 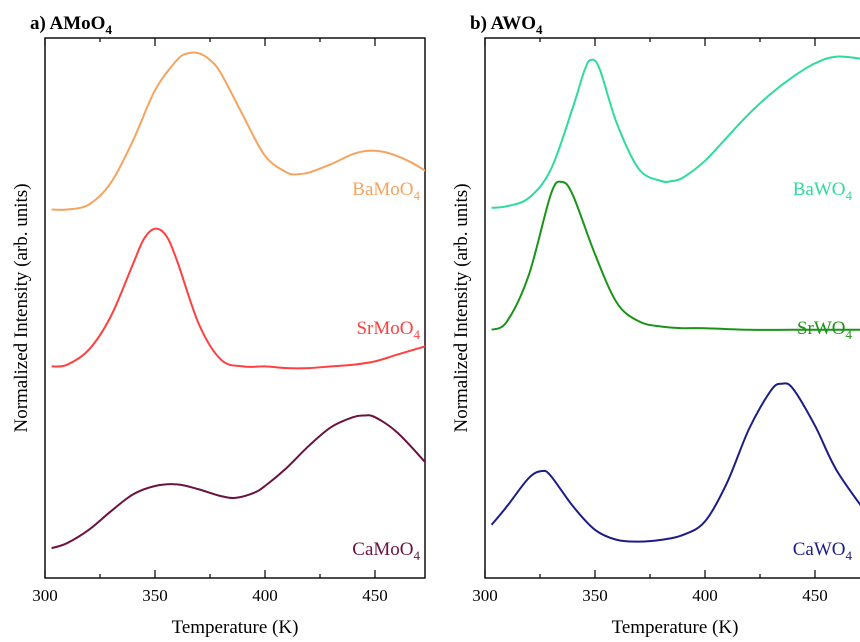 I want to click on series-line-bawo4, so click(x=675, y=132).